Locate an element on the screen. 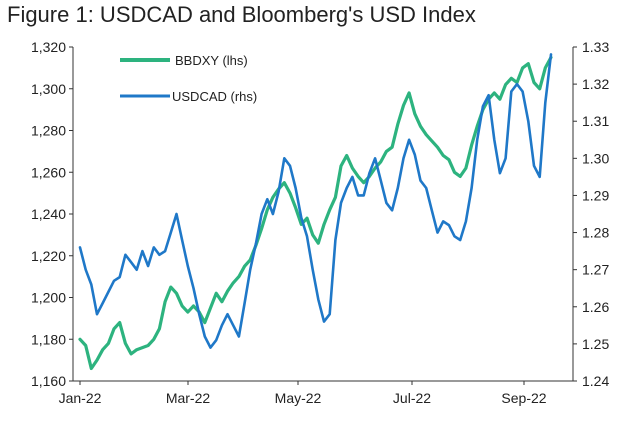  right-tick-label: 1.27 is located at coordinates (595, 270).